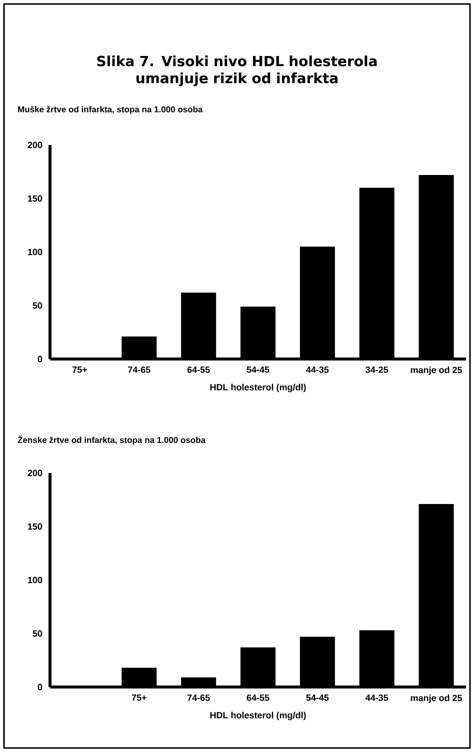 The width and height of the screenshot is (474, 752). I want to click on chart-subtitle: Ženske žrtve od infarkta, stopa na 1.000 osoba, so click(112, 440).